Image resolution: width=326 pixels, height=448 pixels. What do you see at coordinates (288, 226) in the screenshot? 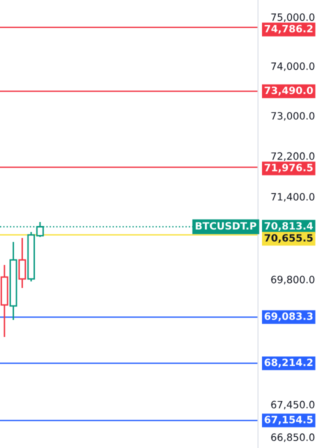
I see `ref-line-label: 70,813.4` at bounding box center [288, 226].